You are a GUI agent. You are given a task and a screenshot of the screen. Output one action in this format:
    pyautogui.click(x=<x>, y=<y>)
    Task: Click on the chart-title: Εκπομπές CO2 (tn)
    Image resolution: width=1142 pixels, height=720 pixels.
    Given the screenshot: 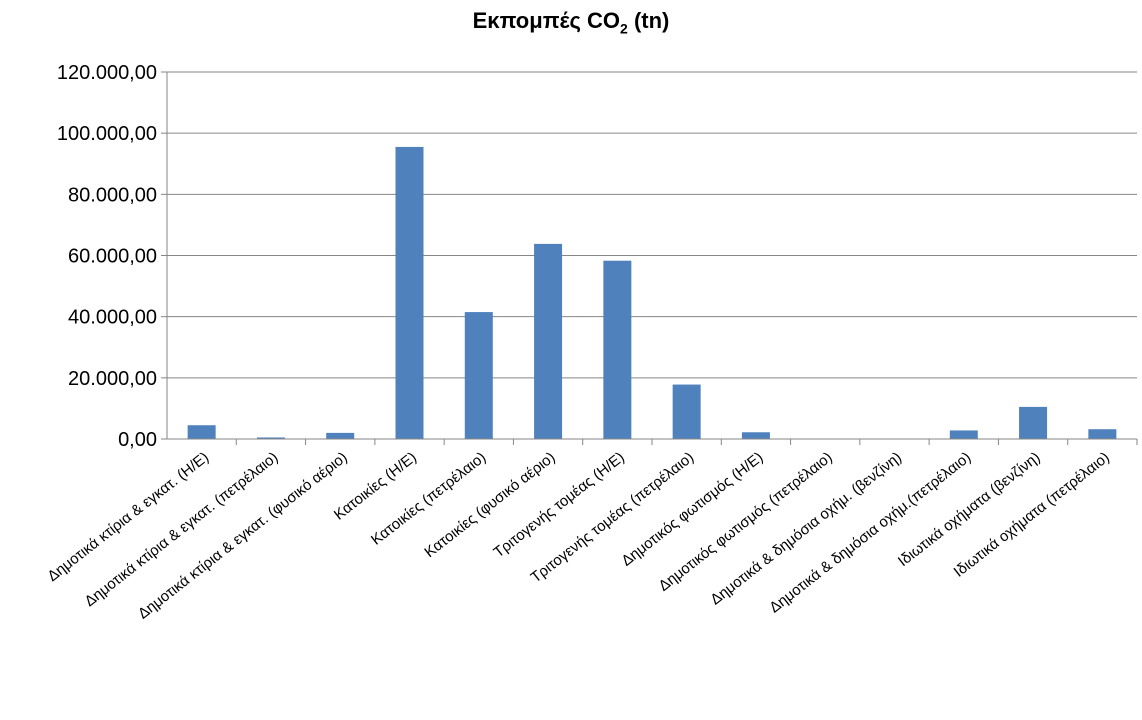 What is the action you would take?
    pyautogui.click(x=571, y=22)
    